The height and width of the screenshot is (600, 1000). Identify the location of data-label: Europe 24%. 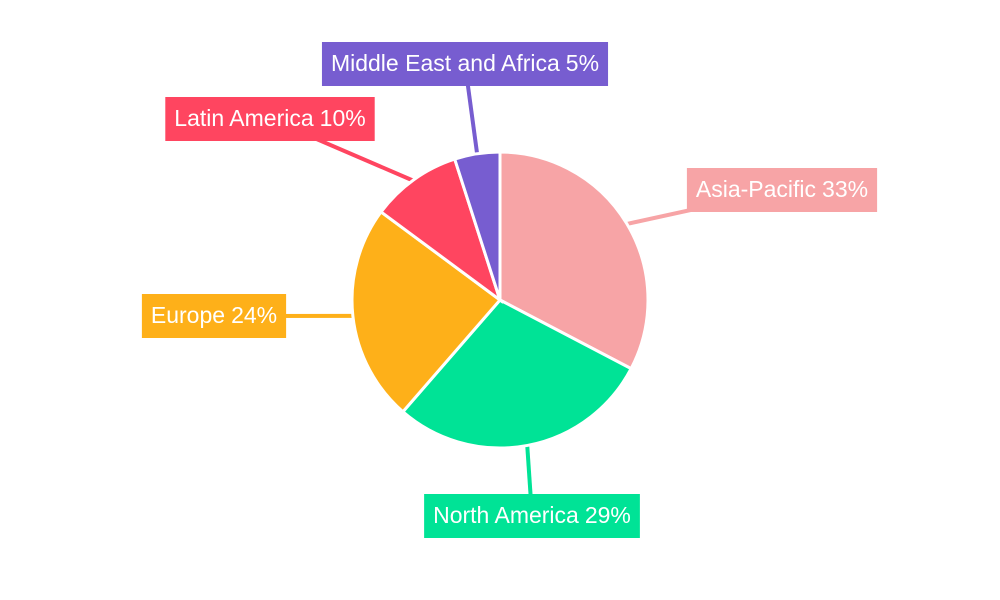
(214, 315).